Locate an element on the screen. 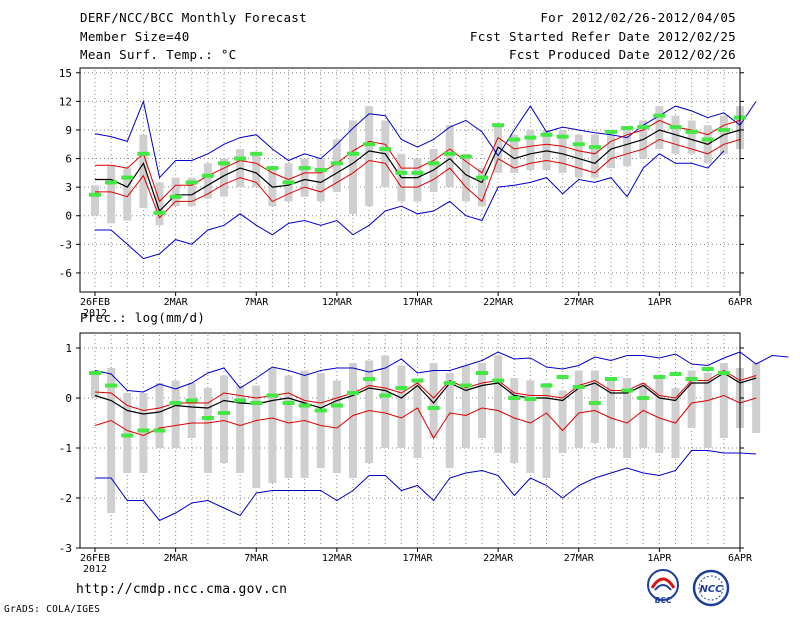  ncc-logo-text: NCC is located at coordinates (711, 589).